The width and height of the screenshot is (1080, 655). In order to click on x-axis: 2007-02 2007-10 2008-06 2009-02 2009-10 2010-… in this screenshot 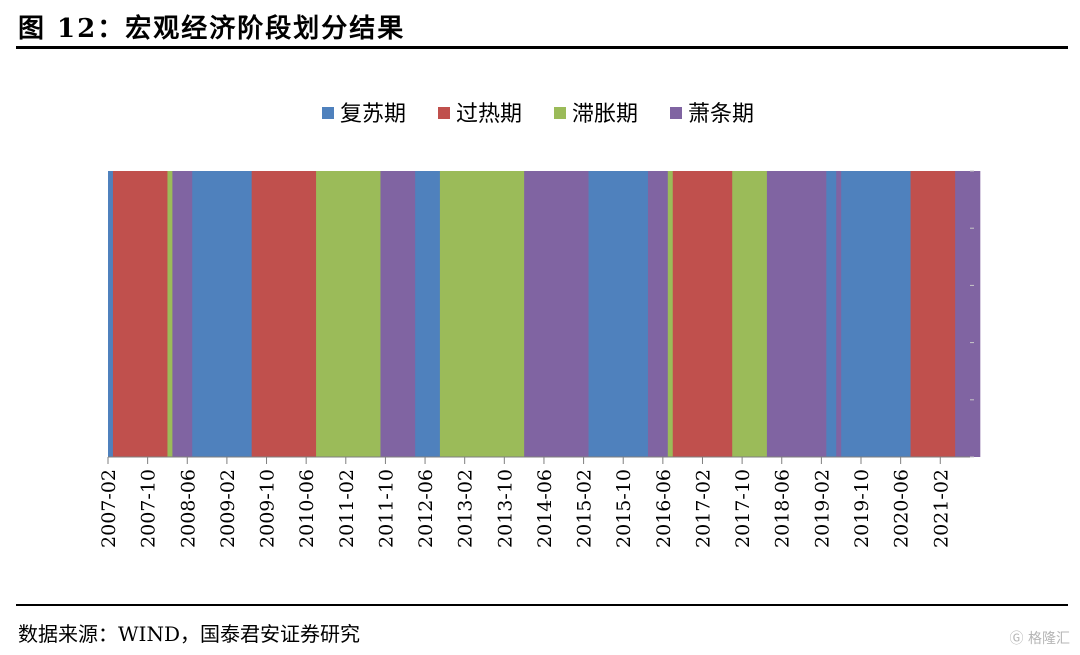, I will do `click(534, 502)`.